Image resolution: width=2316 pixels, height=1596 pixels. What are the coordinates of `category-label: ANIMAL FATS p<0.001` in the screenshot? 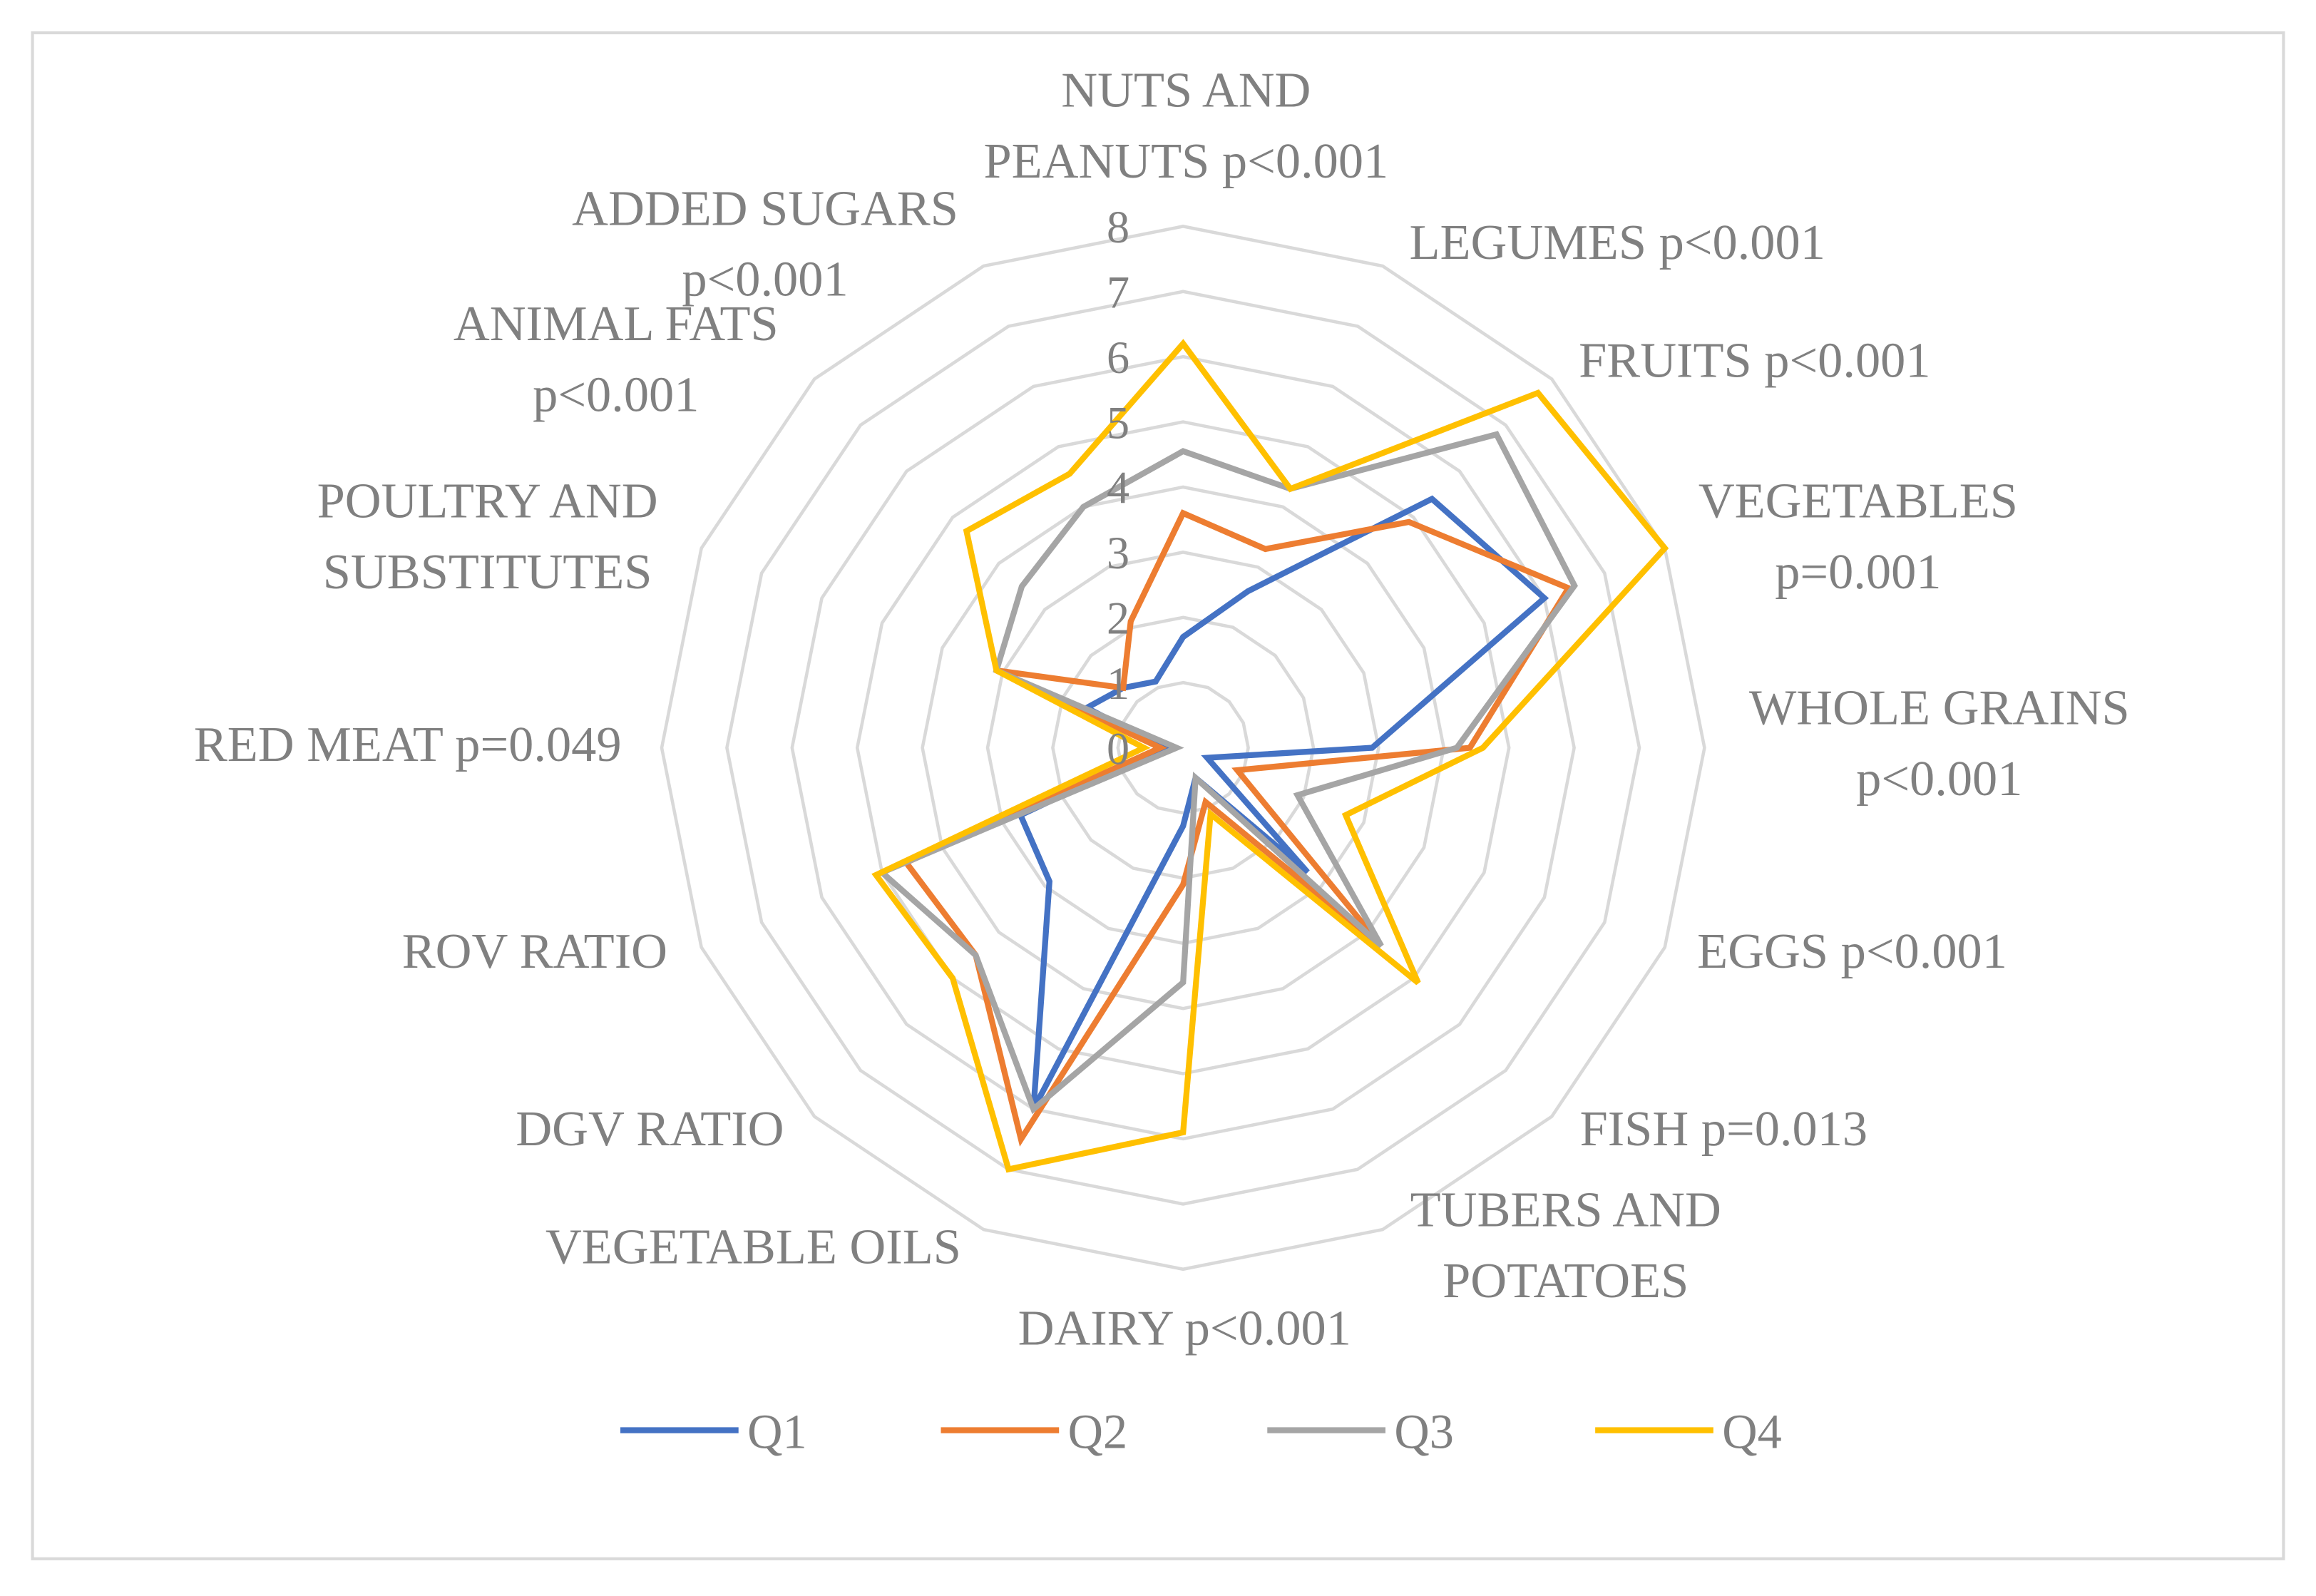 It's located at (616, 359).